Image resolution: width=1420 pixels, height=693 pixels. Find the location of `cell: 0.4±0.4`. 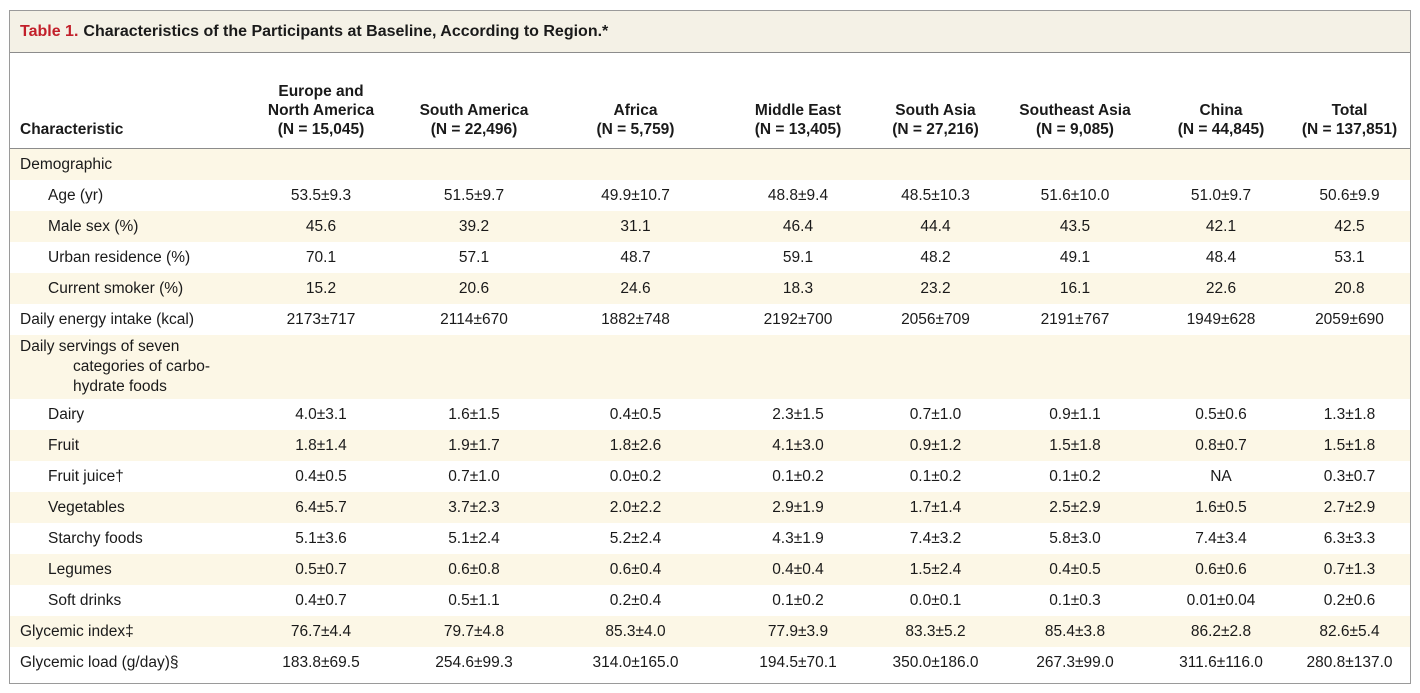

cell: 0.4±0.4 is located at coordinates (798, 569).